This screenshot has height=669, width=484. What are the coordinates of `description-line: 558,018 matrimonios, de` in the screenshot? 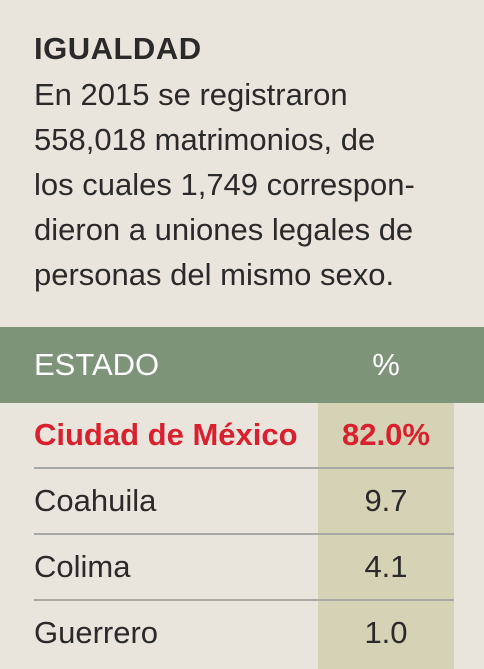 It's located at (205, 139).